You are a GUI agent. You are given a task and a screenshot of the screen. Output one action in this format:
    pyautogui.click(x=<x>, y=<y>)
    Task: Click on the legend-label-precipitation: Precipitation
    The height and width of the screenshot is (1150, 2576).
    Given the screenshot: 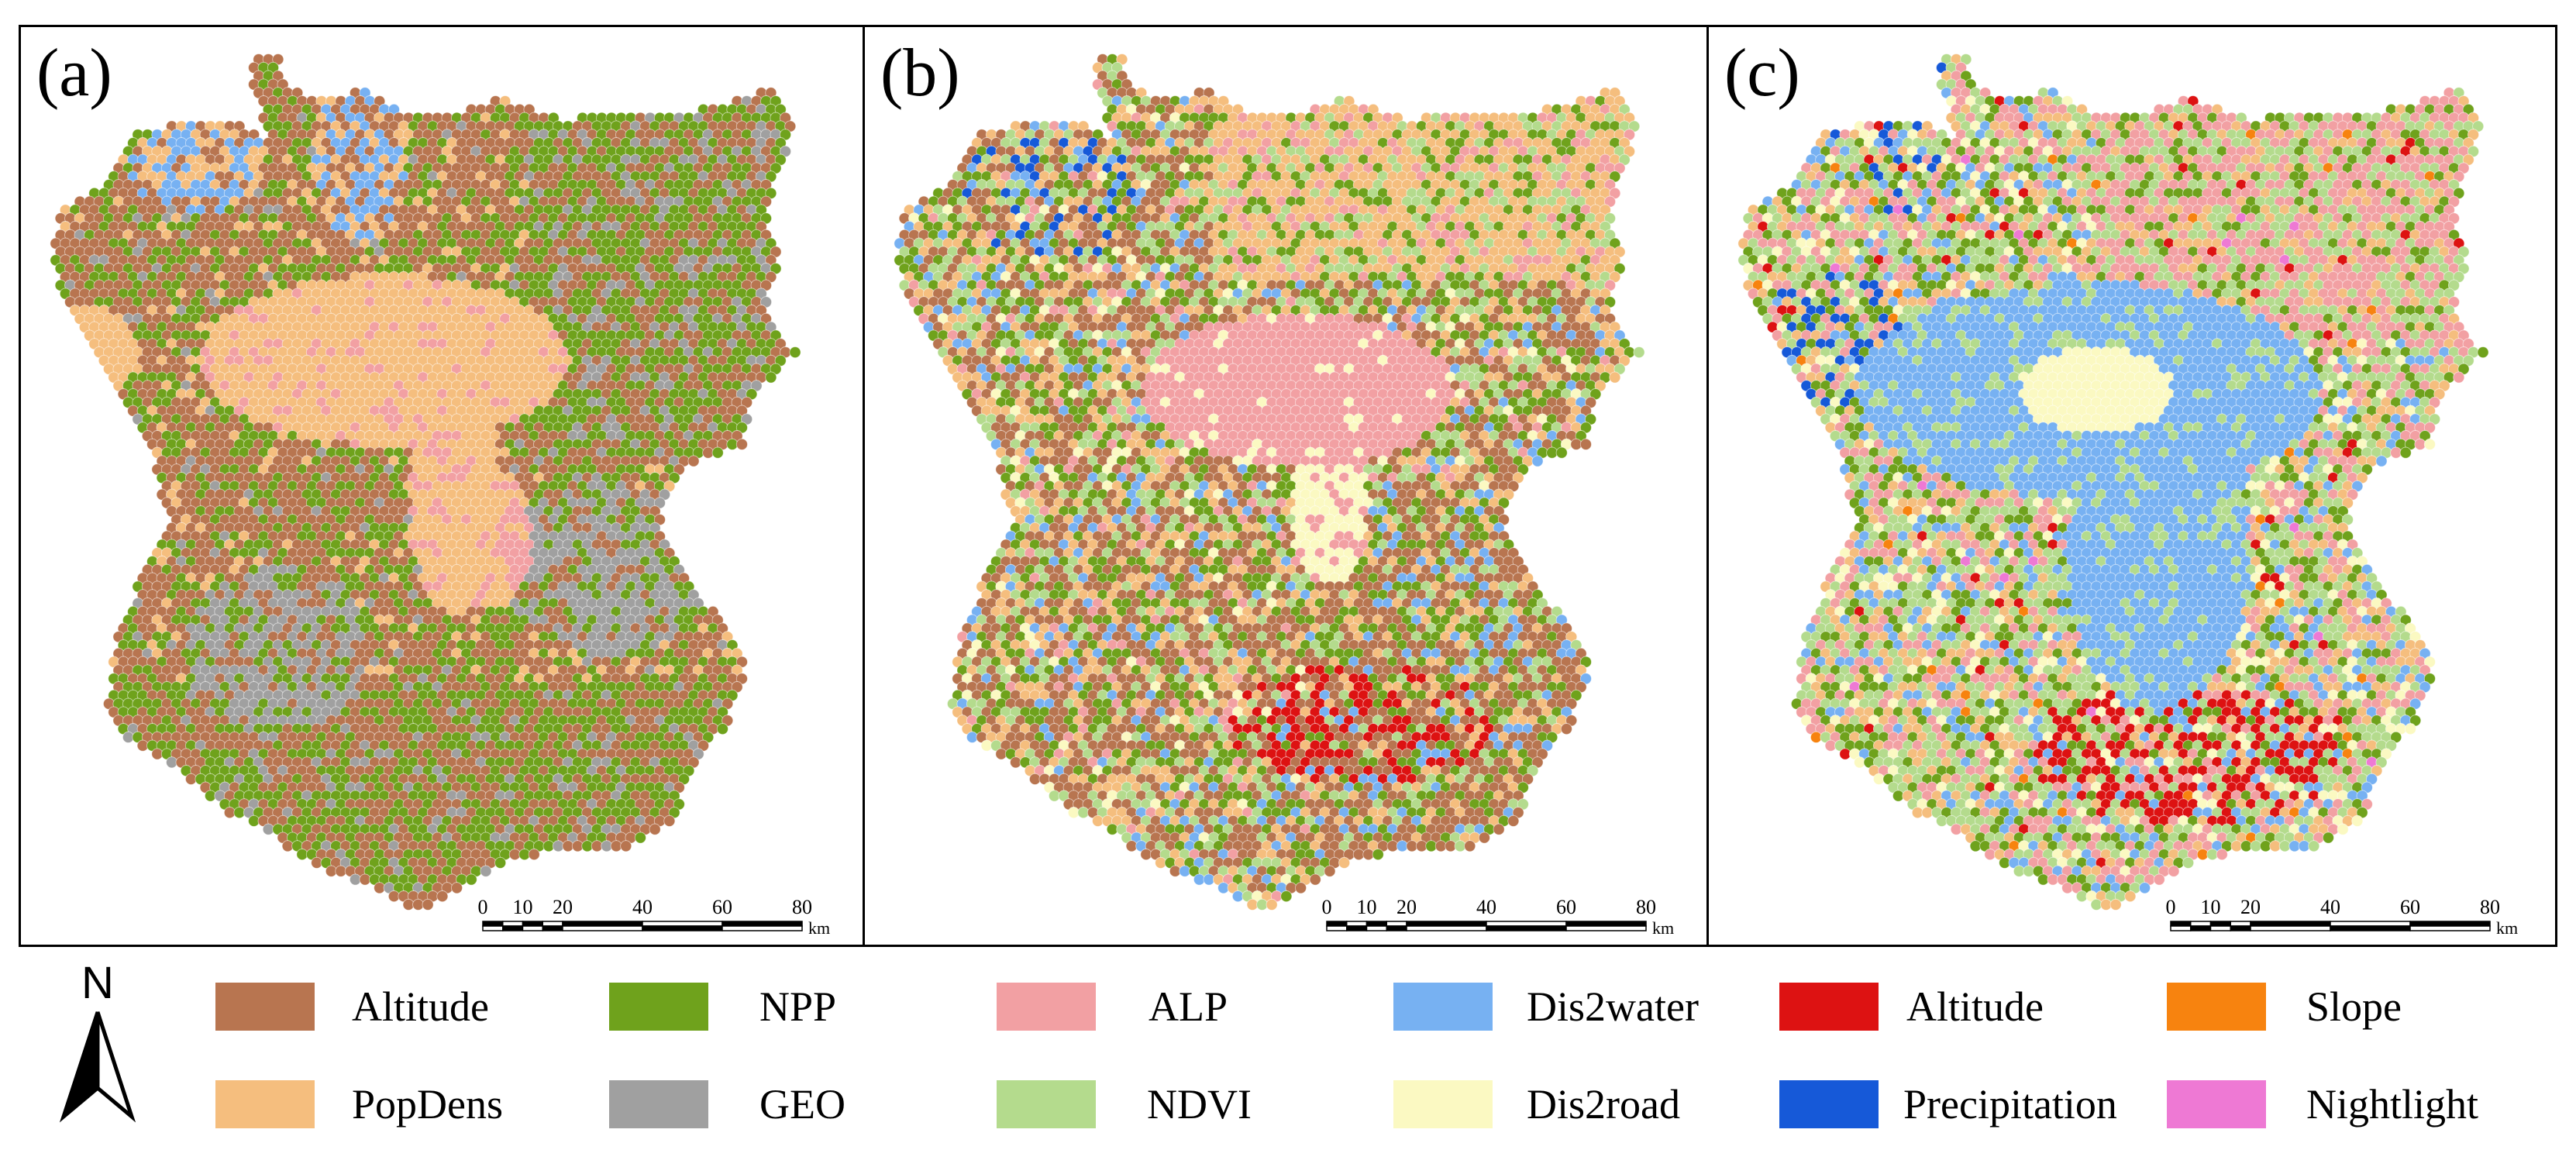 What is the action you would take?
    pyautogui.click(x=2010, y=1105)
    